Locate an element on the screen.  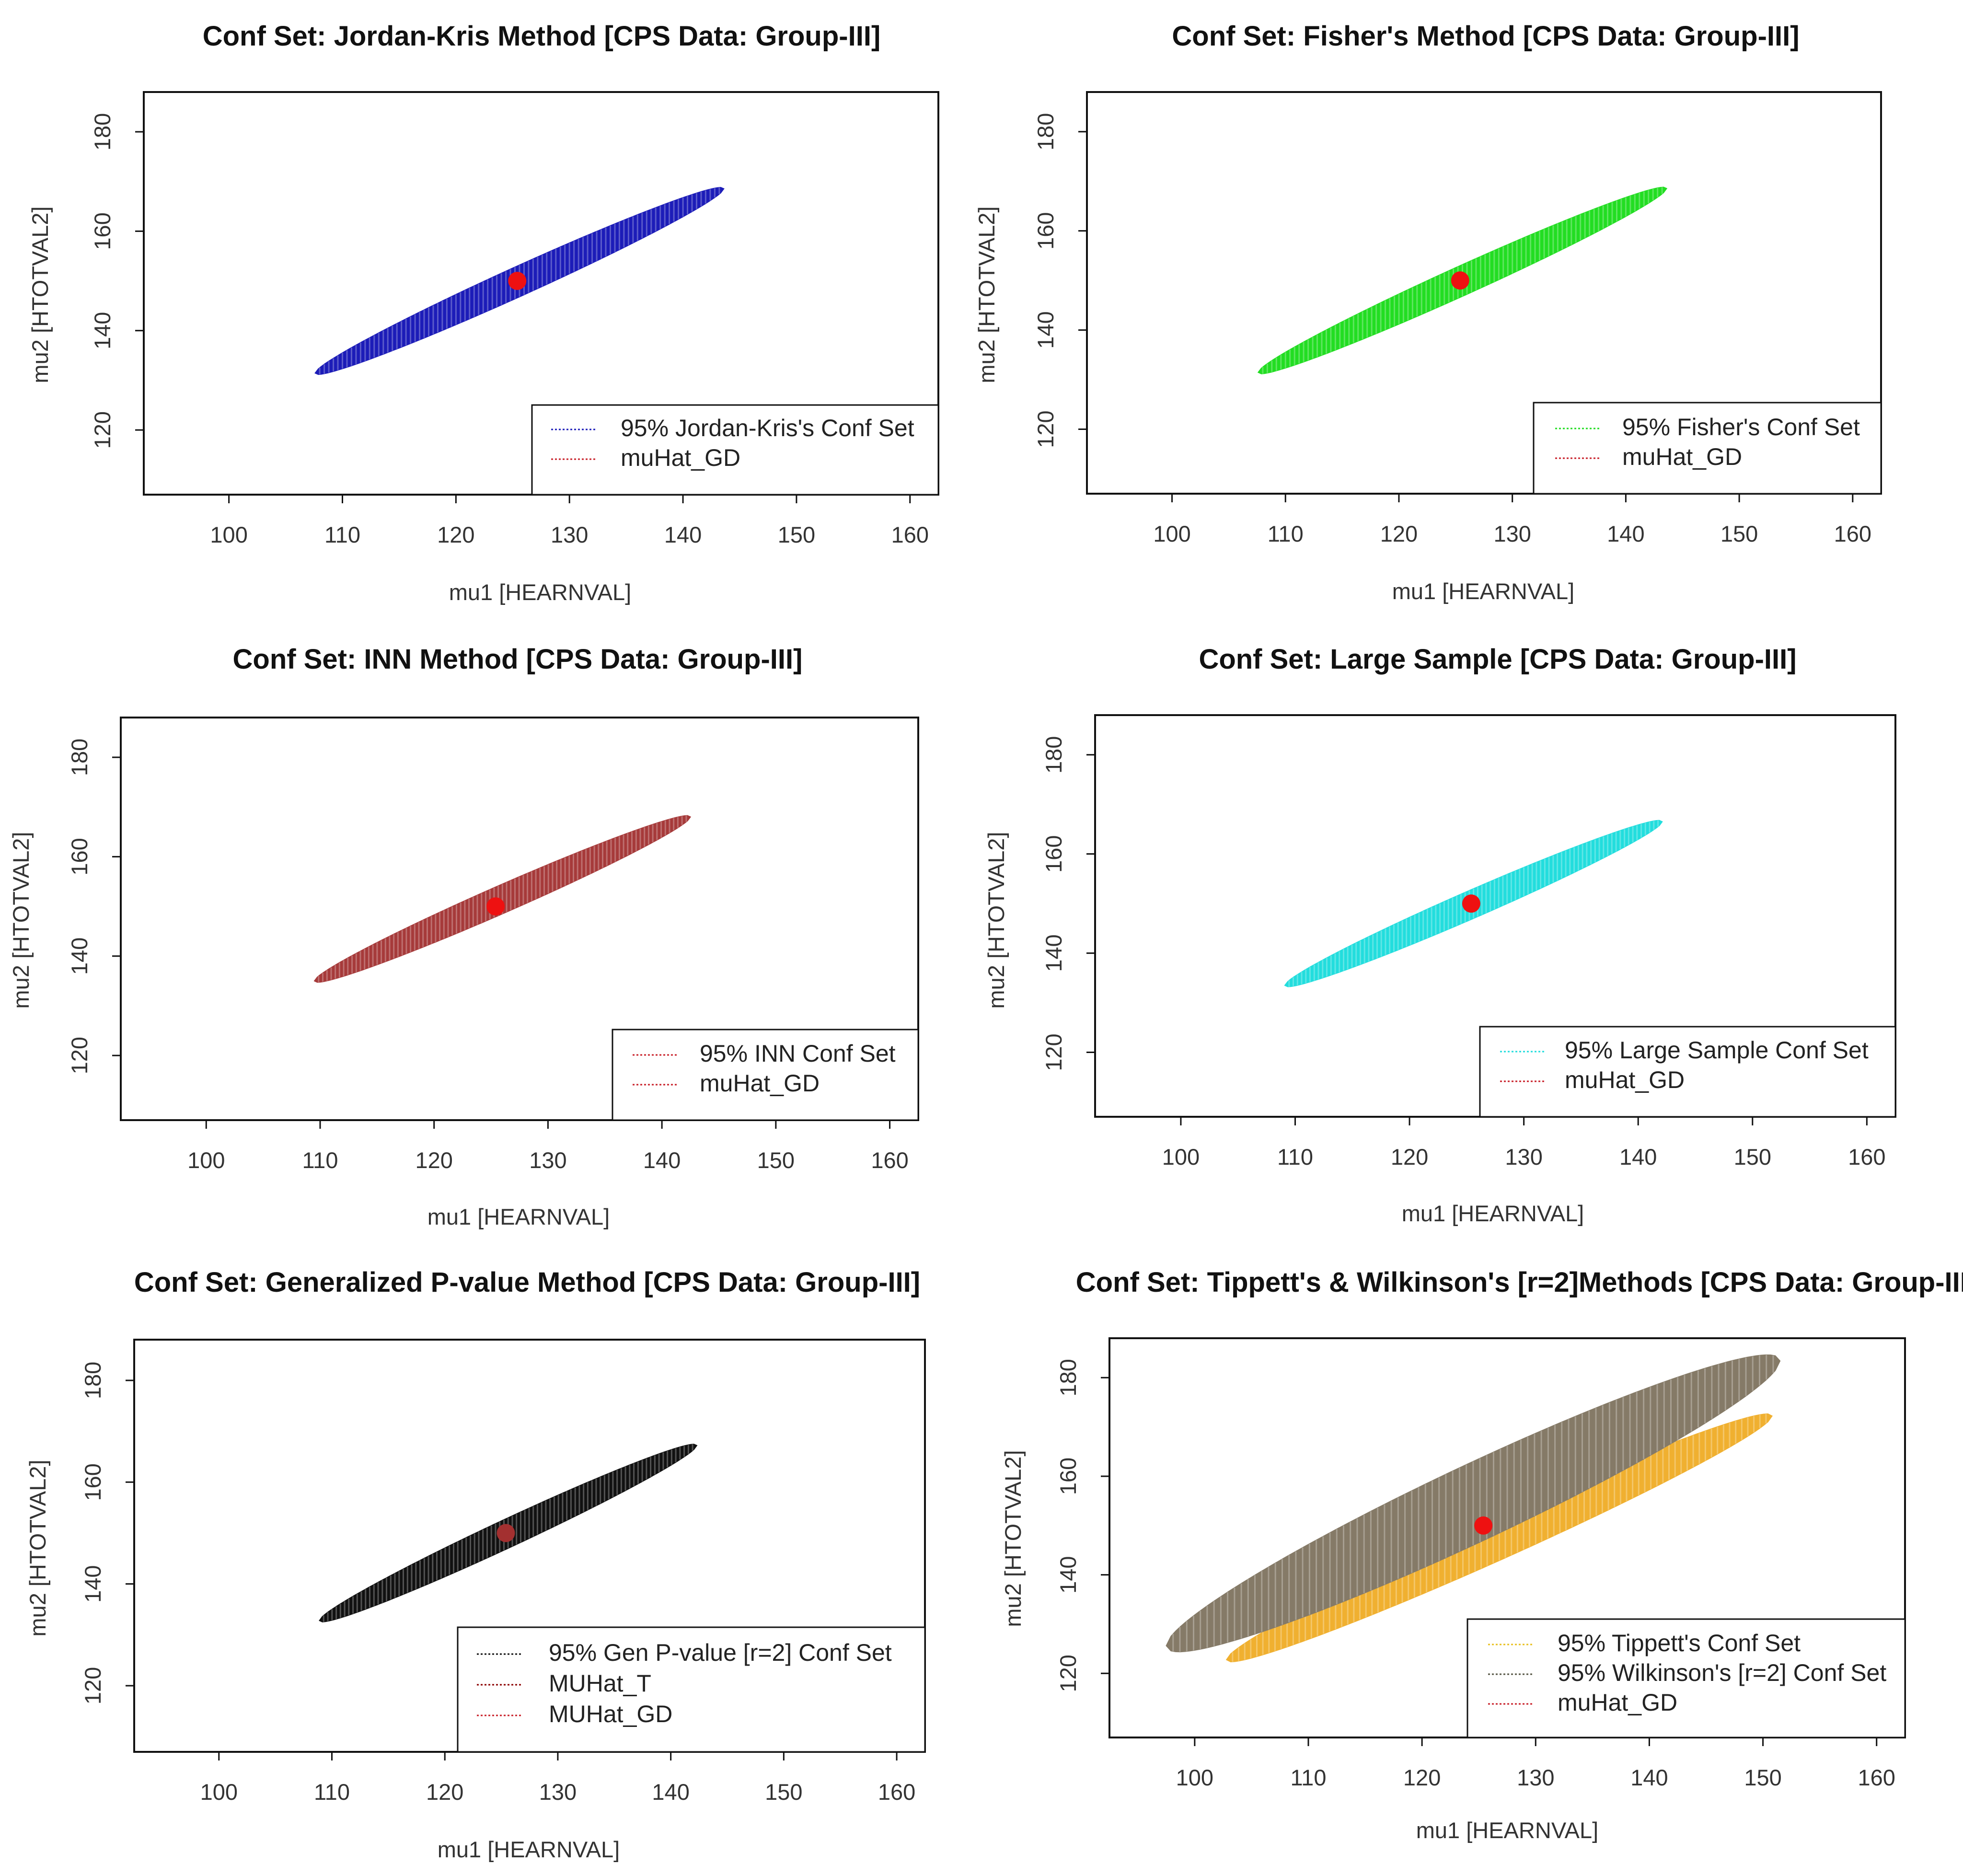
legend-entry: 95% Gen P-value [r=2] Conf Set is located at coordinates (720, 1652).